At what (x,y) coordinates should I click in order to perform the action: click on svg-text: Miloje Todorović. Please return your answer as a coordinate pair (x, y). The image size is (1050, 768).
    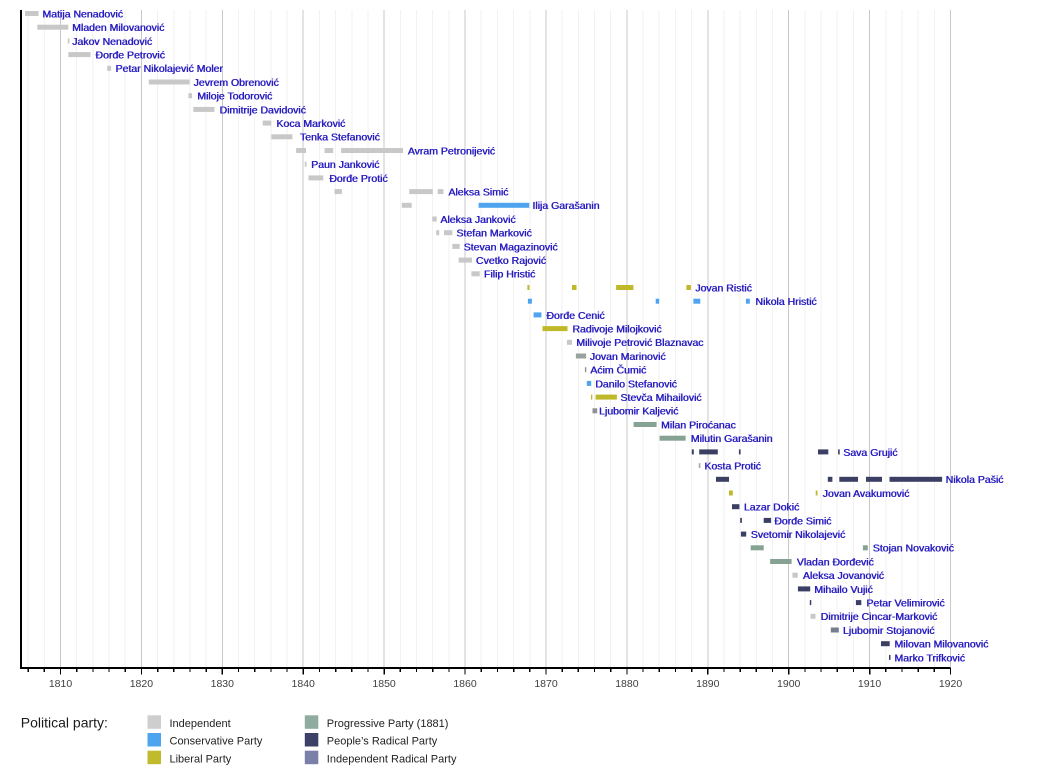
    Looking at the image, I should click on (234, 97).